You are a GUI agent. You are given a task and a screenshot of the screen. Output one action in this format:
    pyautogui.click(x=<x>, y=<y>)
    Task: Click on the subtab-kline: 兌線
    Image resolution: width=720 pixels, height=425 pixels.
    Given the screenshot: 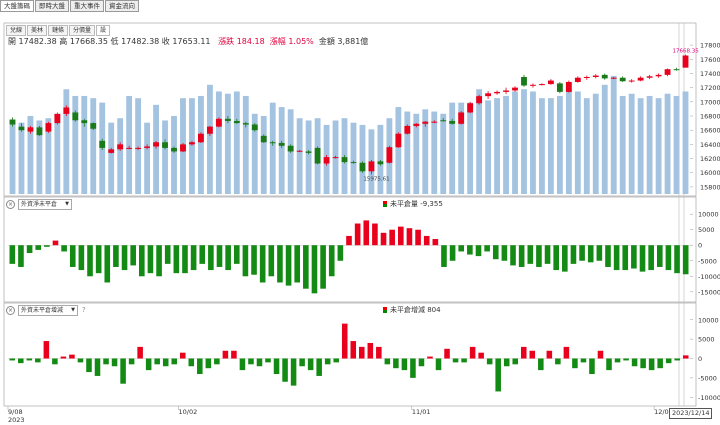 What is the action you would take?
    pyautogui.click(x=16, y=30)
    